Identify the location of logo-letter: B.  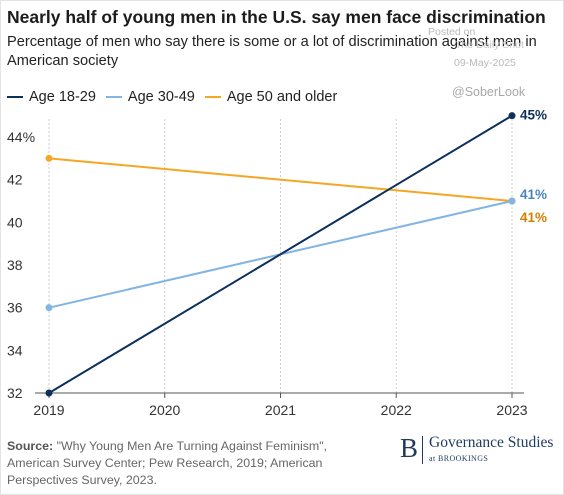
(409, 448).